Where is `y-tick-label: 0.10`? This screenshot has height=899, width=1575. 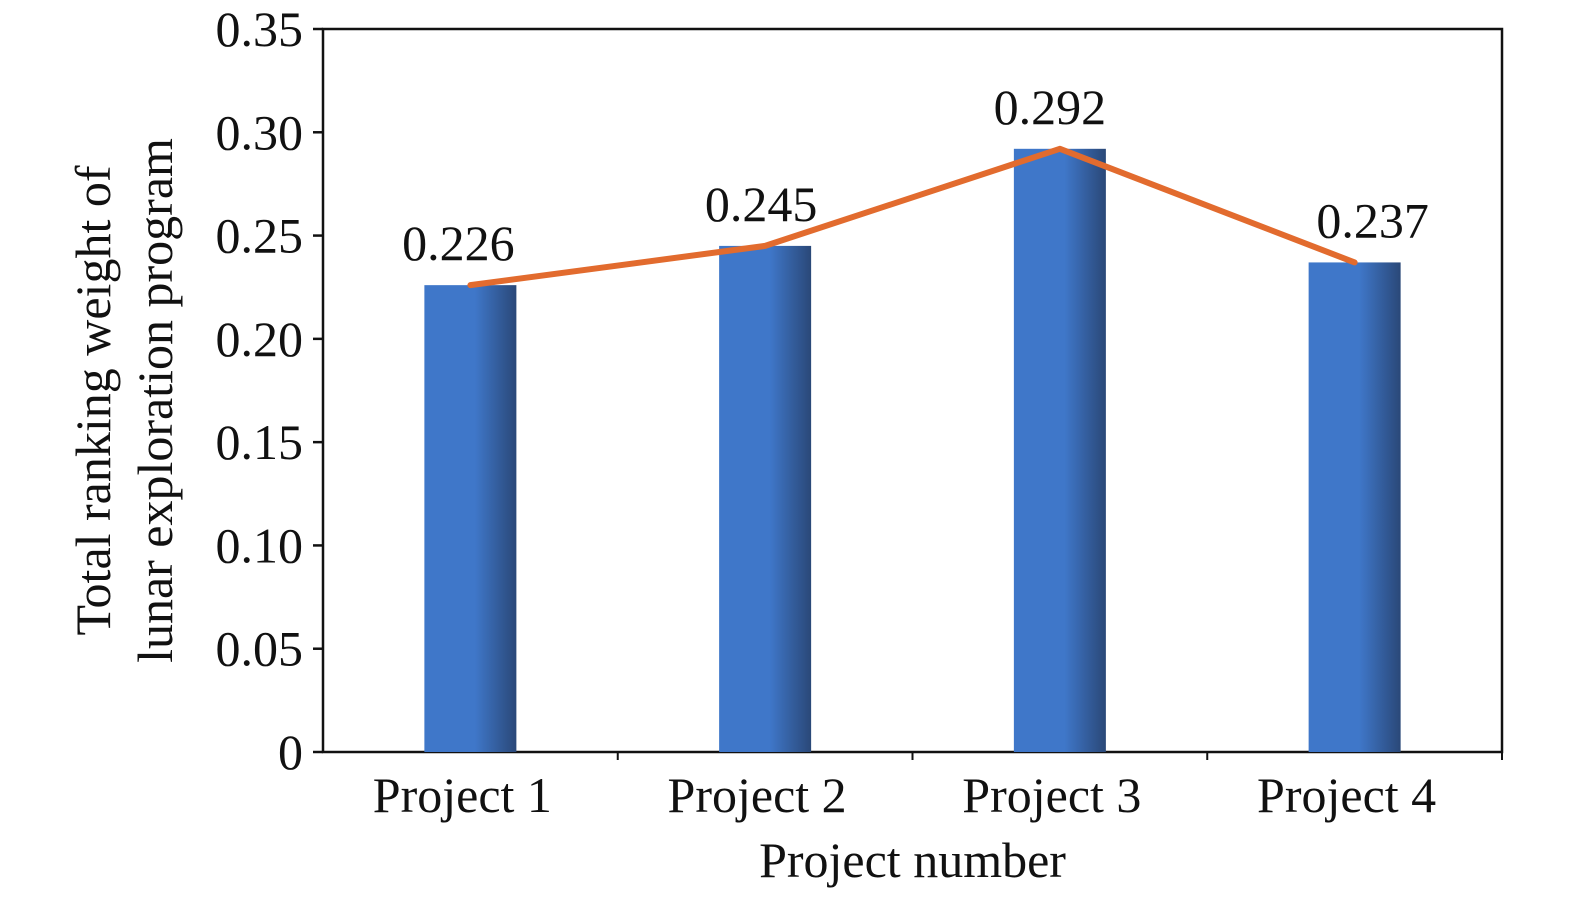 y-tick-label: 0.10 is located at coordinates (260, 545).